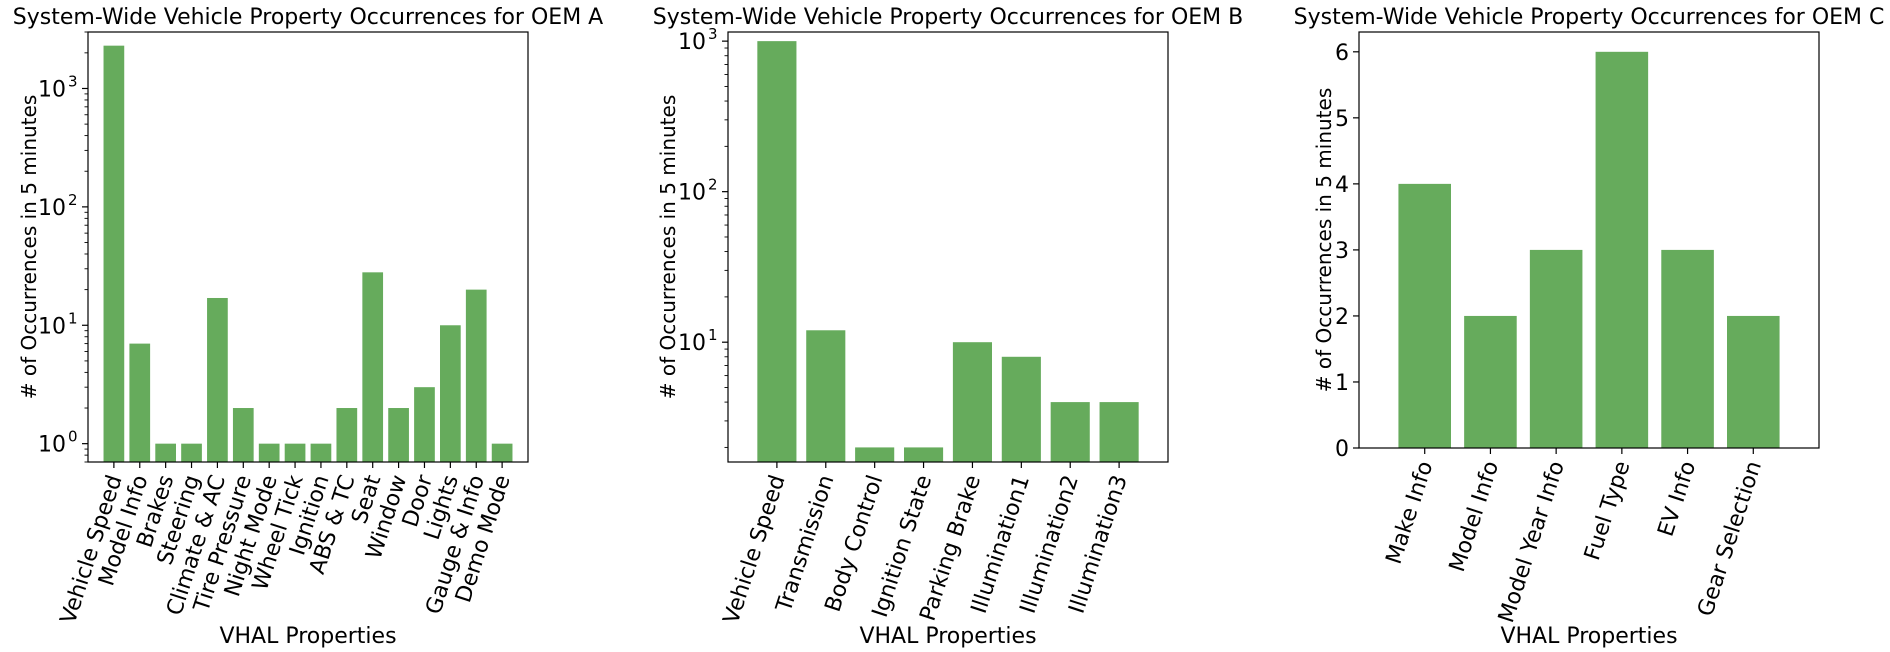  I want to click on bar-transmission, so click(826, 396).